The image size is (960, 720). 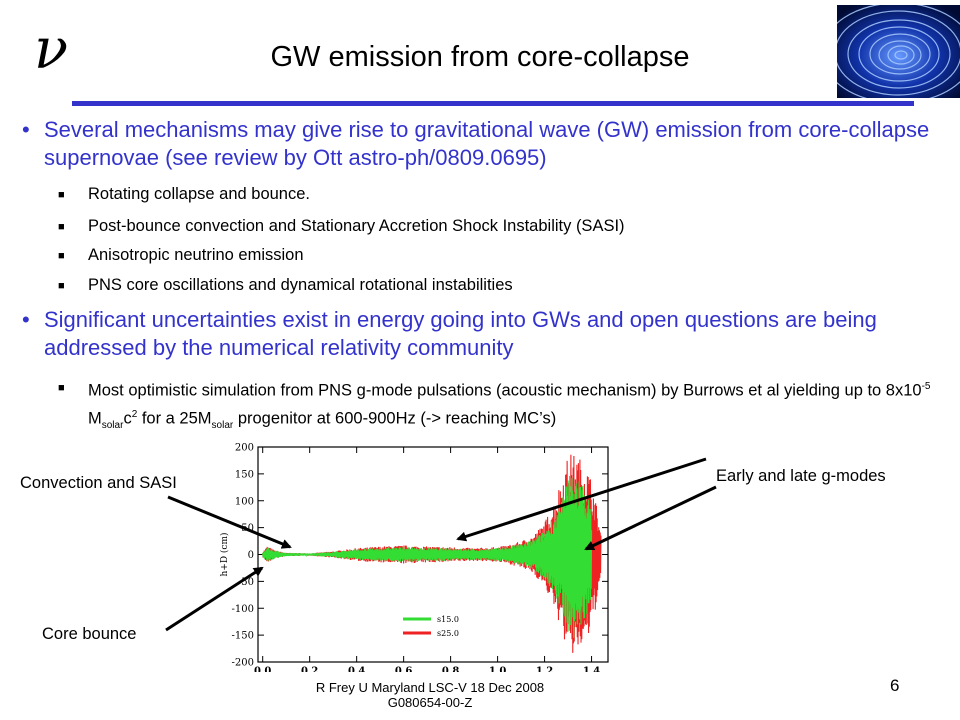 What do you see at coordinates (650, 518) in the screenshot?
I see `arrow-late-gmodes` at bounding box center [650, 518].